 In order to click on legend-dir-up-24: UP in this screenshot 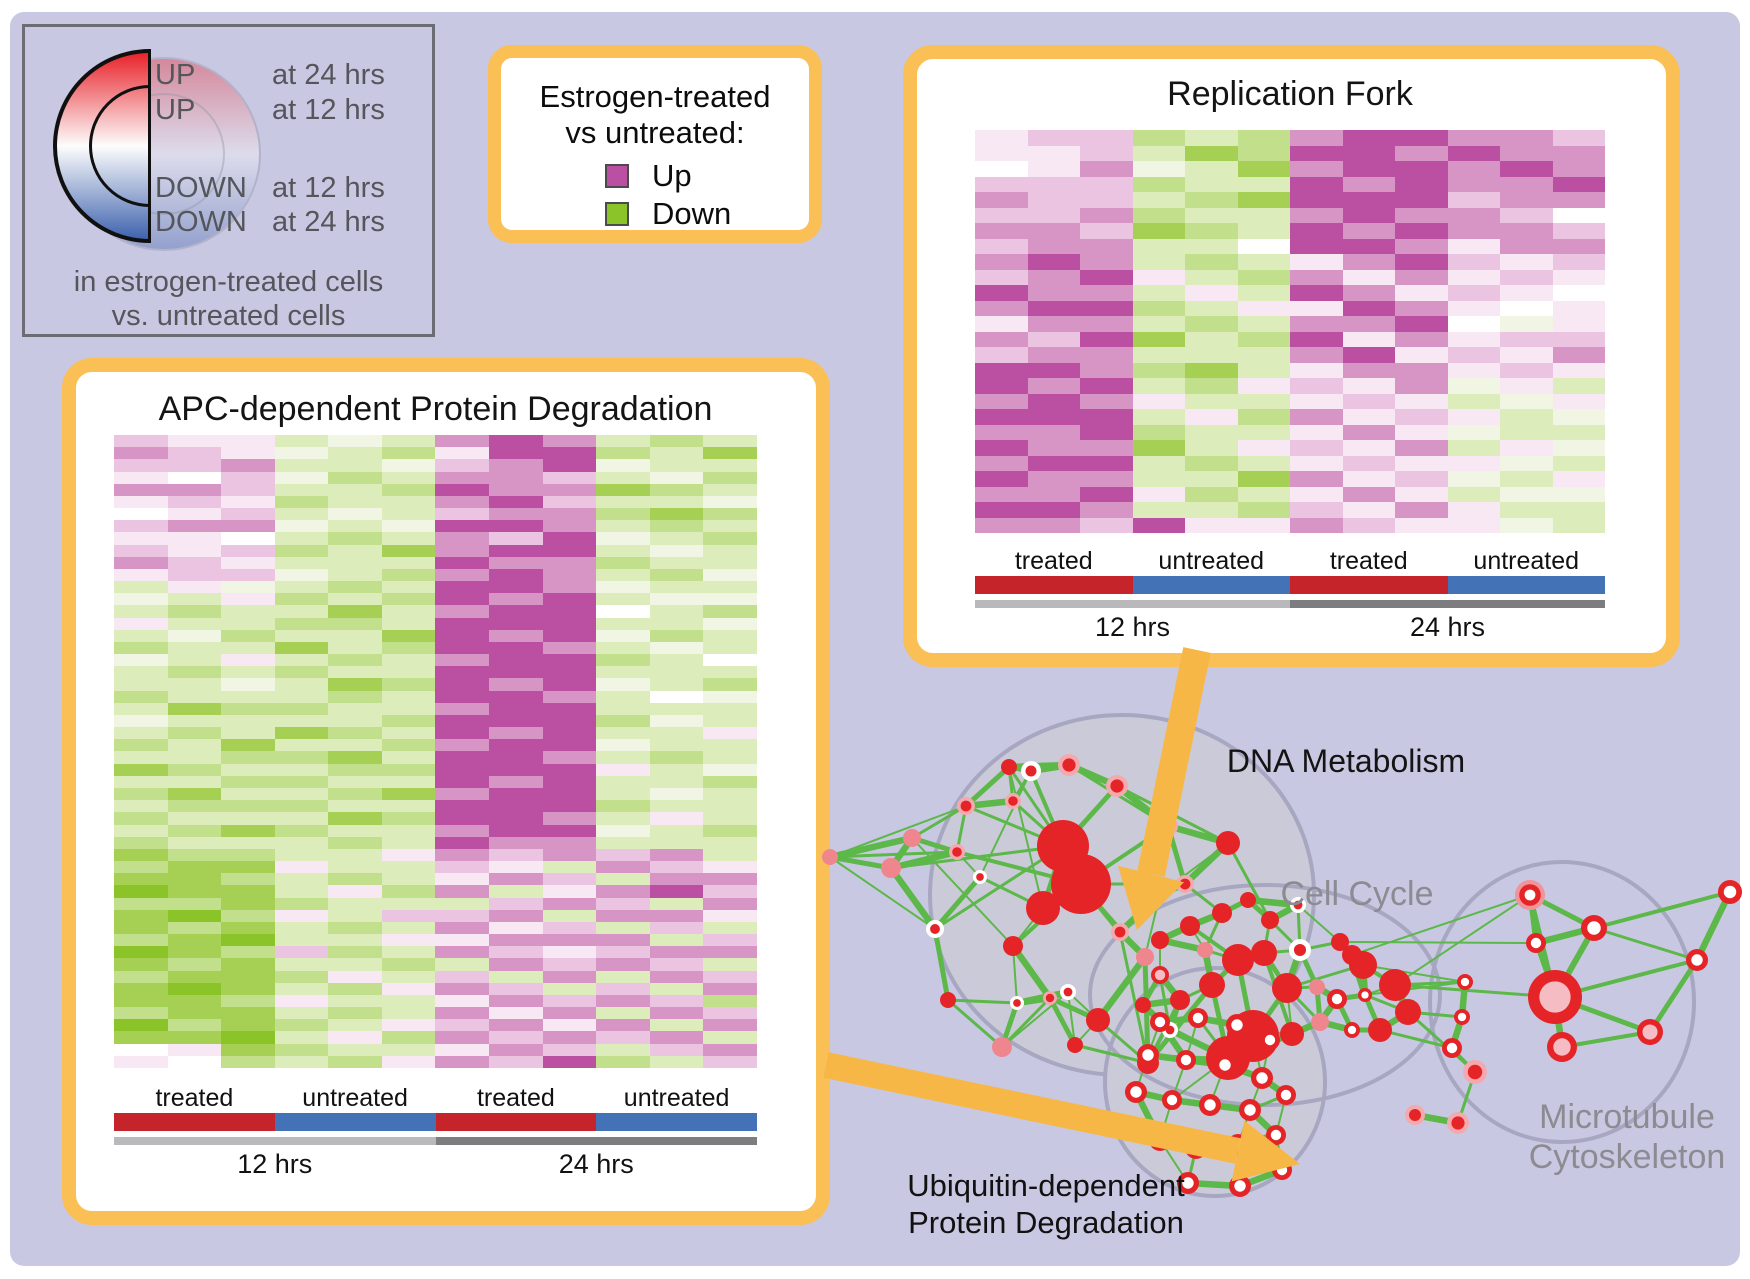, I will do `click(175, 75)`.